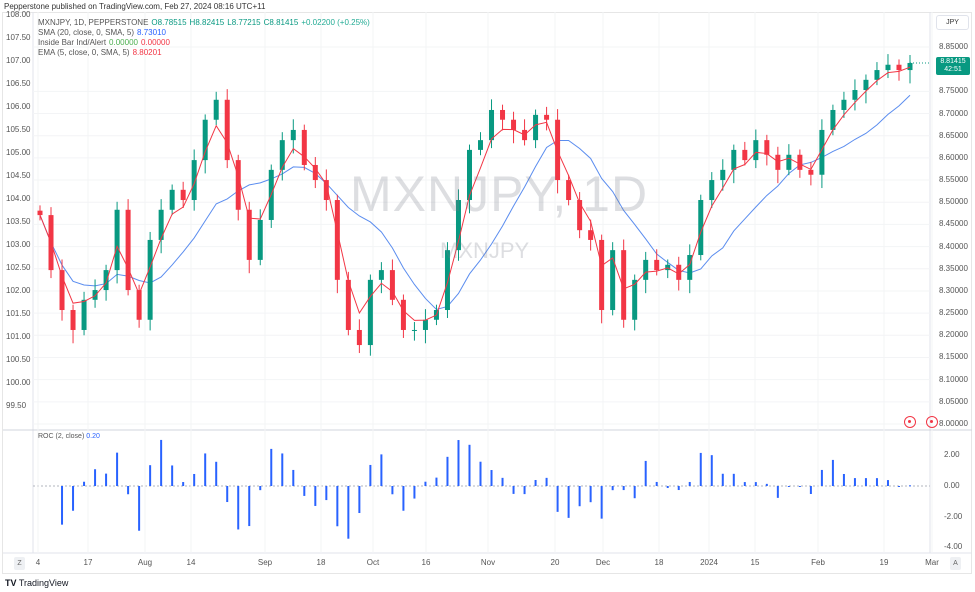  Describe the element at coordinates (953, 113) in the screenshot. I see `right-axis-label: 8.70000` at that location.